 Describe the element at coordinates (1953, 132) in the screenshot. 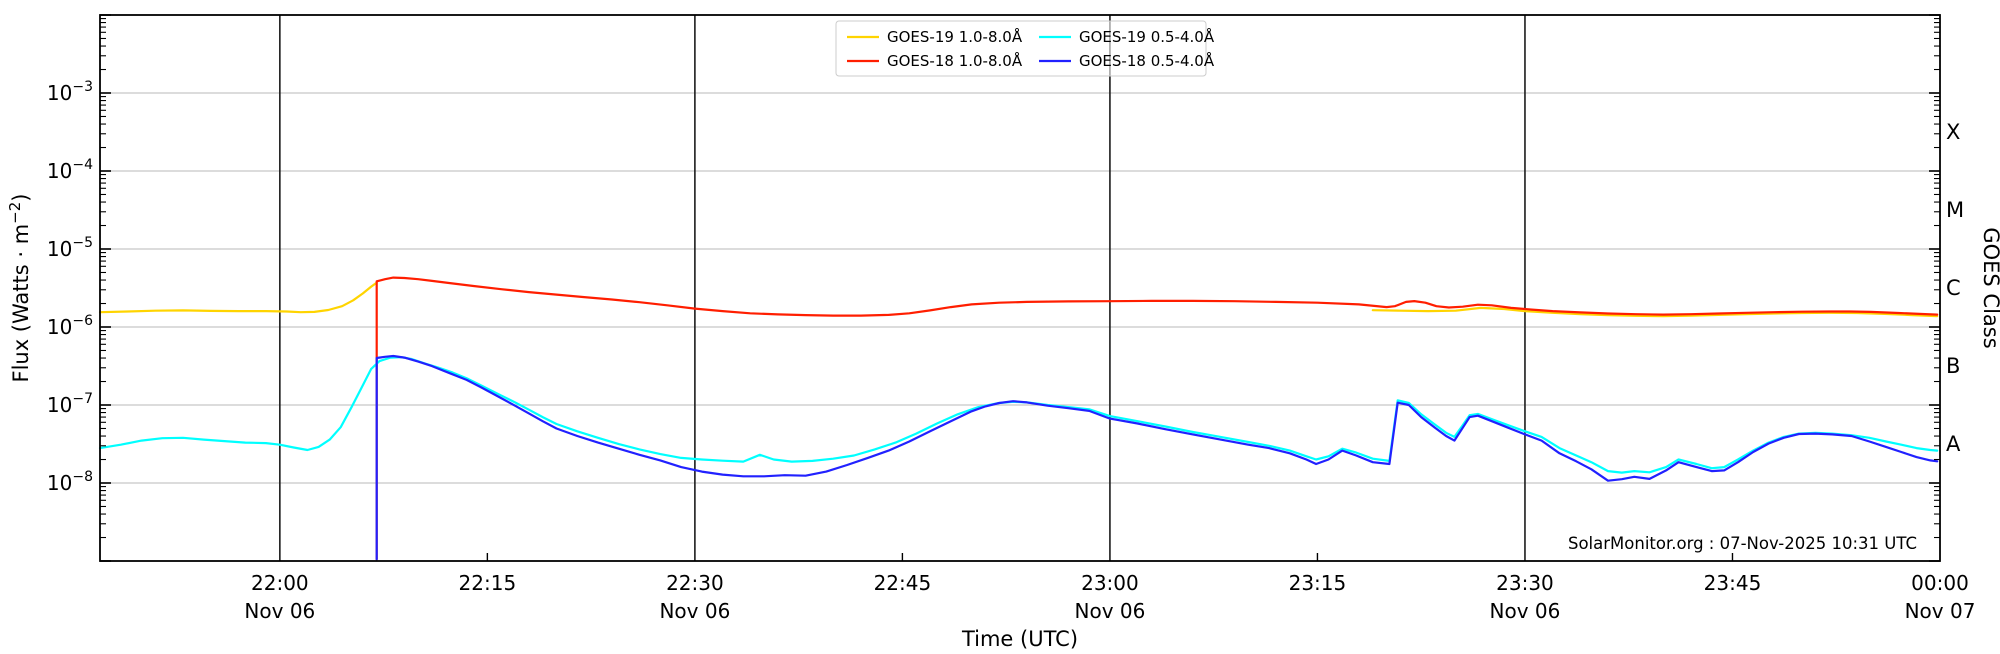

I see `goes-class-letter: X` at that location.